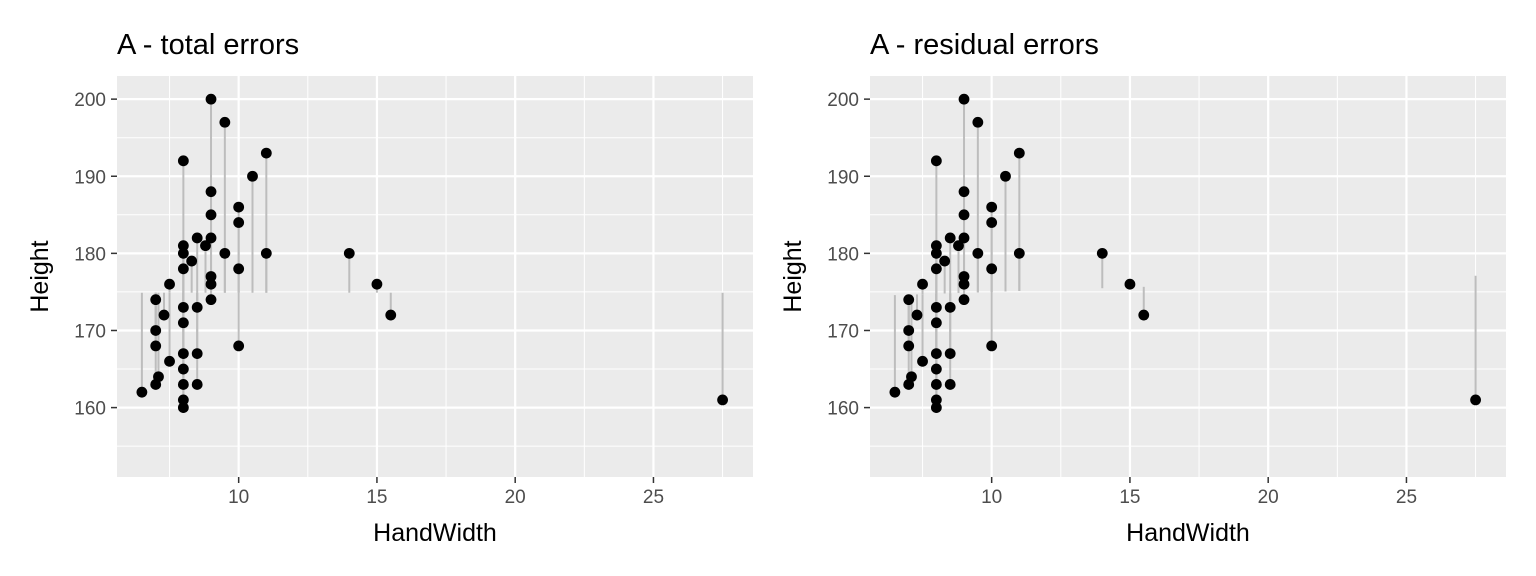 The image size is (1536, 576). I want to click on x-axis-title: HandWidth, so click(1188, 533).